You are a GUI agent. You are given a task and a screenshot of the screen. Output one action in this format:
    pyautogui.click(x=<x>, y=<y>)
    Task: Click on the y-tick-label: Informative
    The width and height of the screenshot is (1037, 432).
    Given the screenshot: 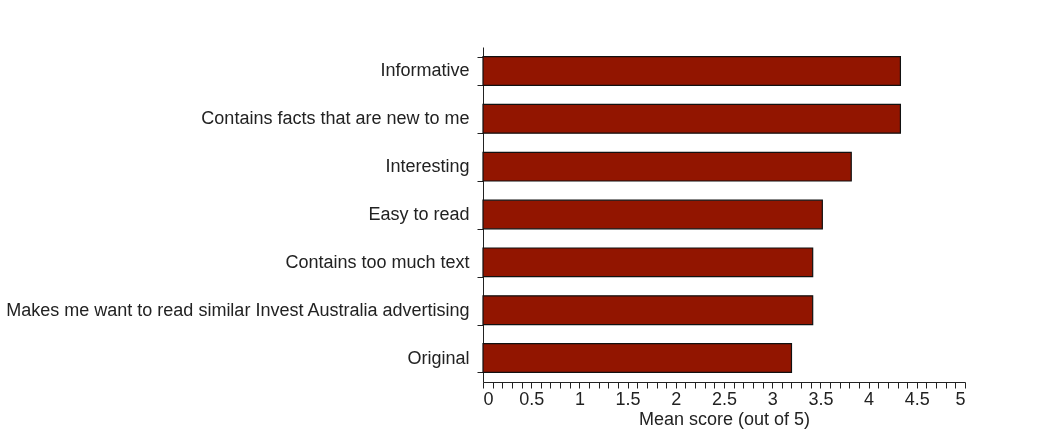 What is the action you would take?
    pyautogui.click(x=425, y=70)
    